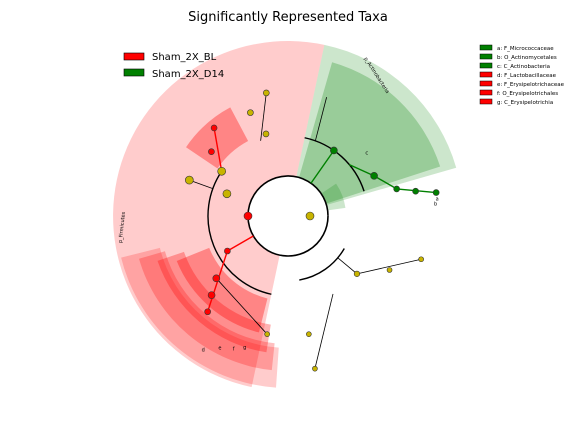 This screenshot has height=432, width=576. What do you see at coordinates (267, 334) in the screenshot?
I see `node-yellow5` at bounding box center [267, 334].